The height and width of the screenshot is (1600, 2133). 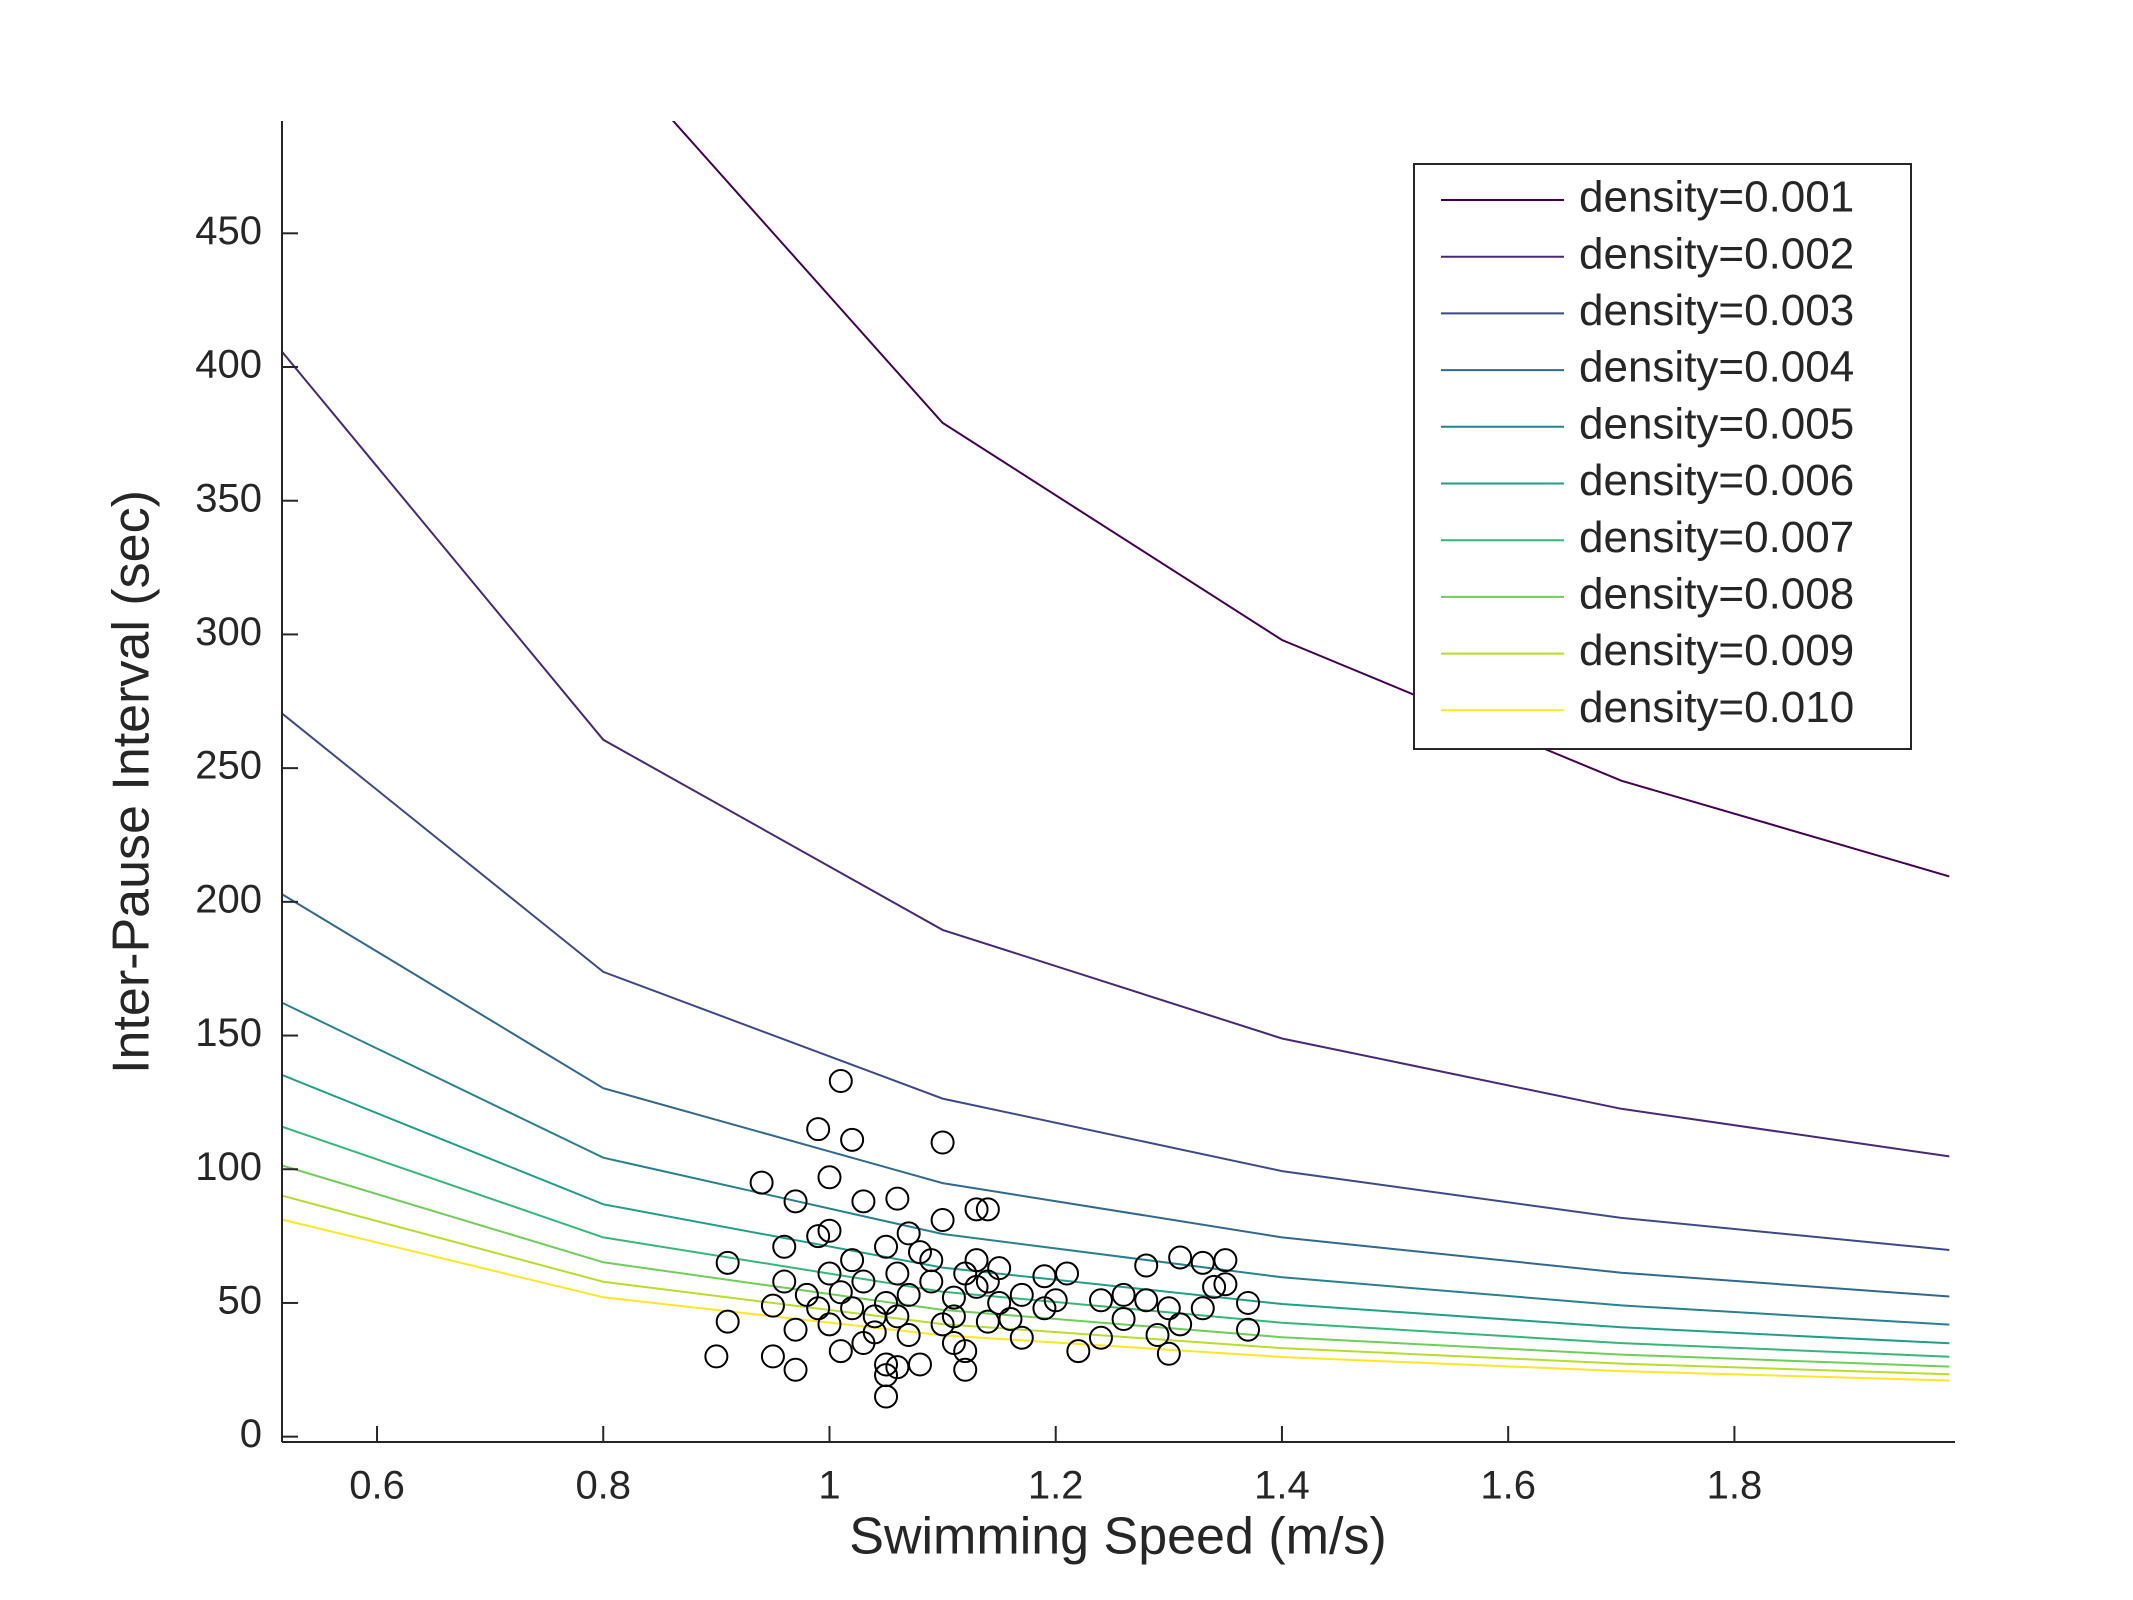 What do you see at coordinates (1716, 480) in the screenshot?
I see `legend-label: density=0.006` at bounding box center [1716, 480].